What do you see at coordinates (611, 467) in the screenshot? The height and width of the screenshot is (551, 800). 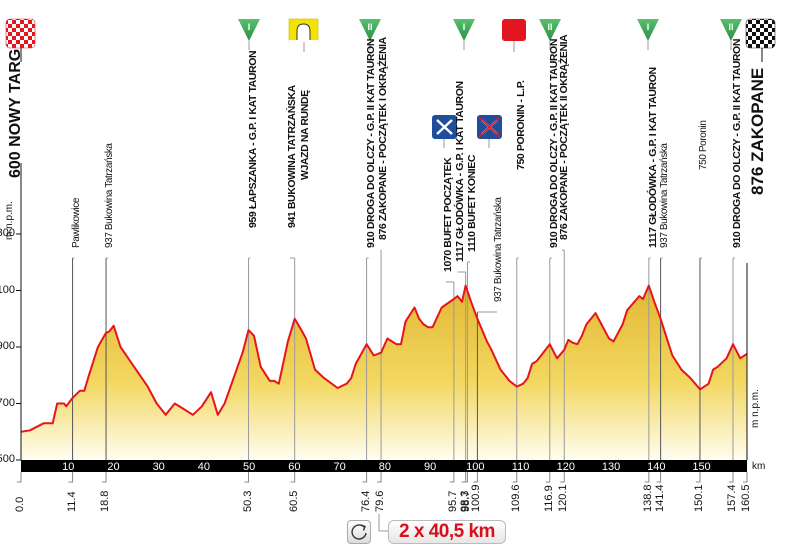 I see `km-tick-label: 130` at bounding box center [611, 467].